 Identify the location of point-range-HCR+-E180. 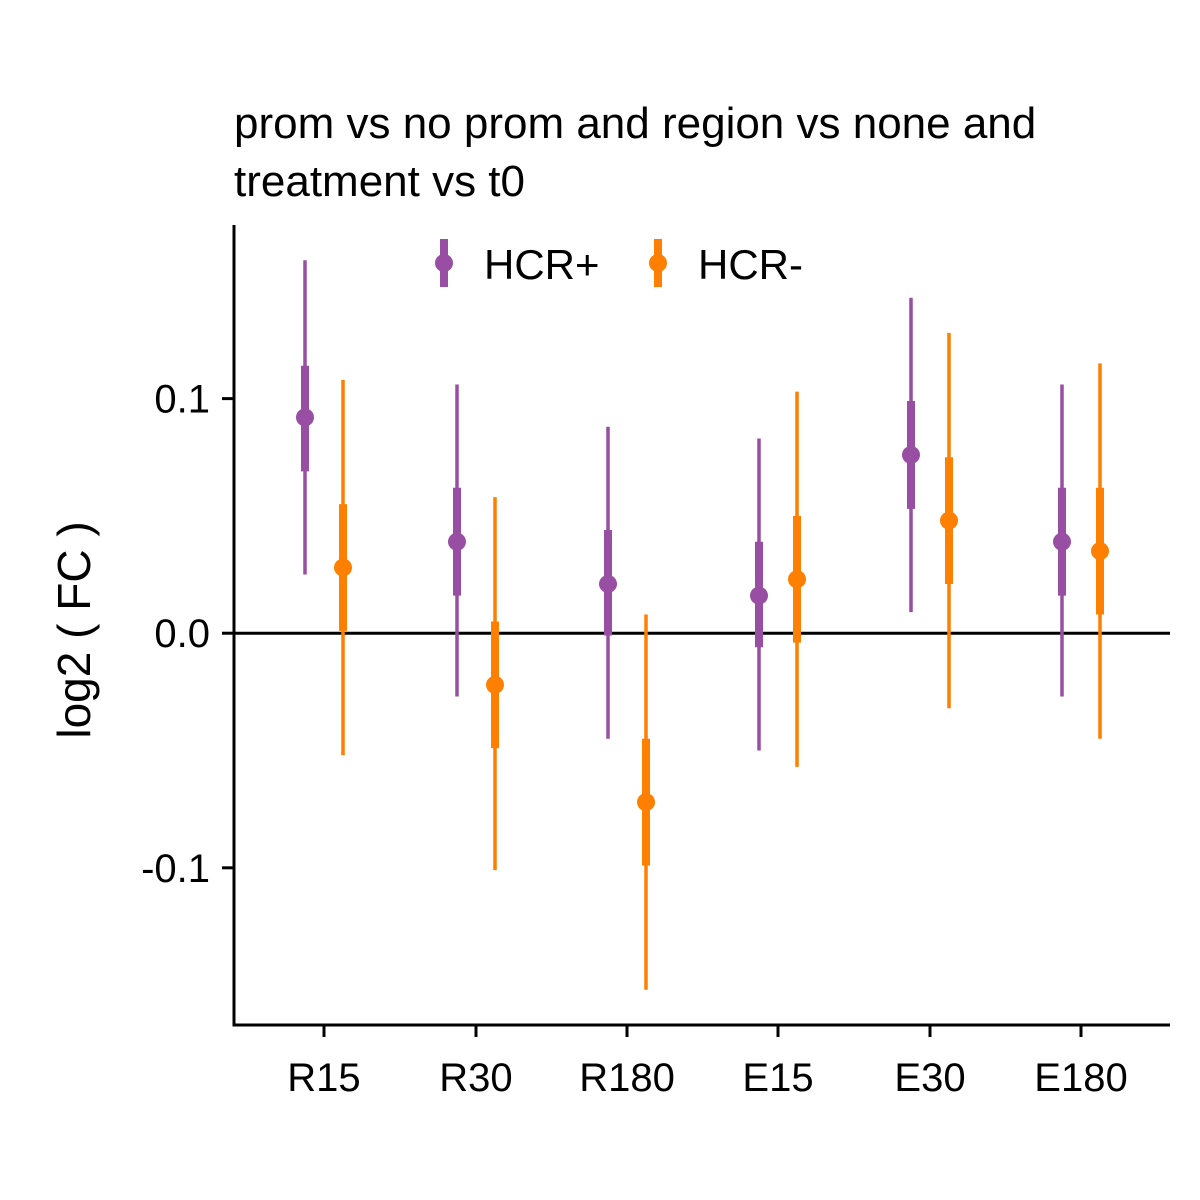
(1062, 540).